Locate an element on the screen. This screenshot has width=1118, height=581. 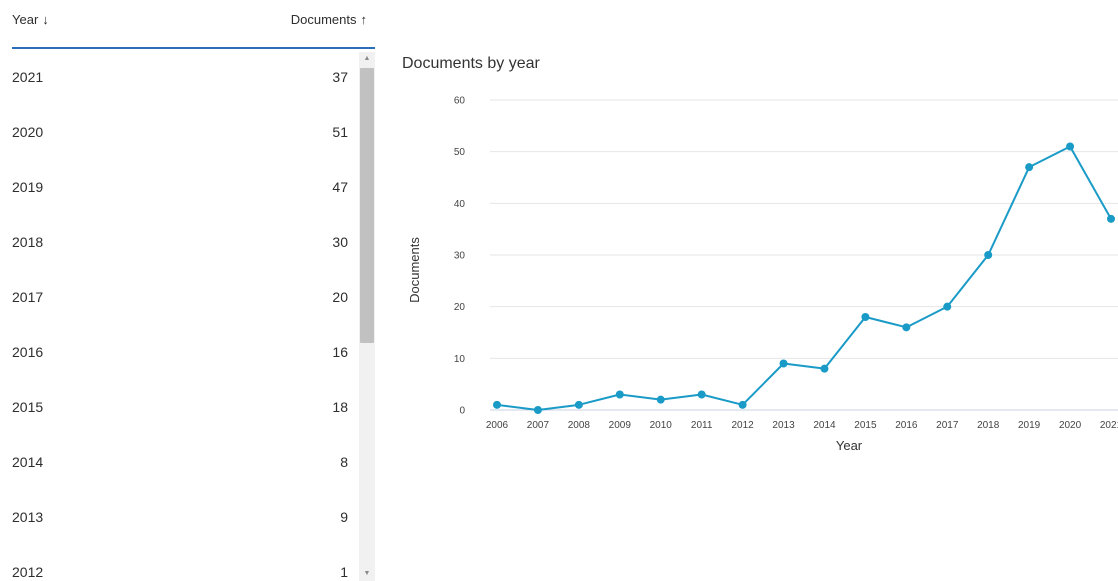
documents-cell: 51 is located at coordinates (340, 132).